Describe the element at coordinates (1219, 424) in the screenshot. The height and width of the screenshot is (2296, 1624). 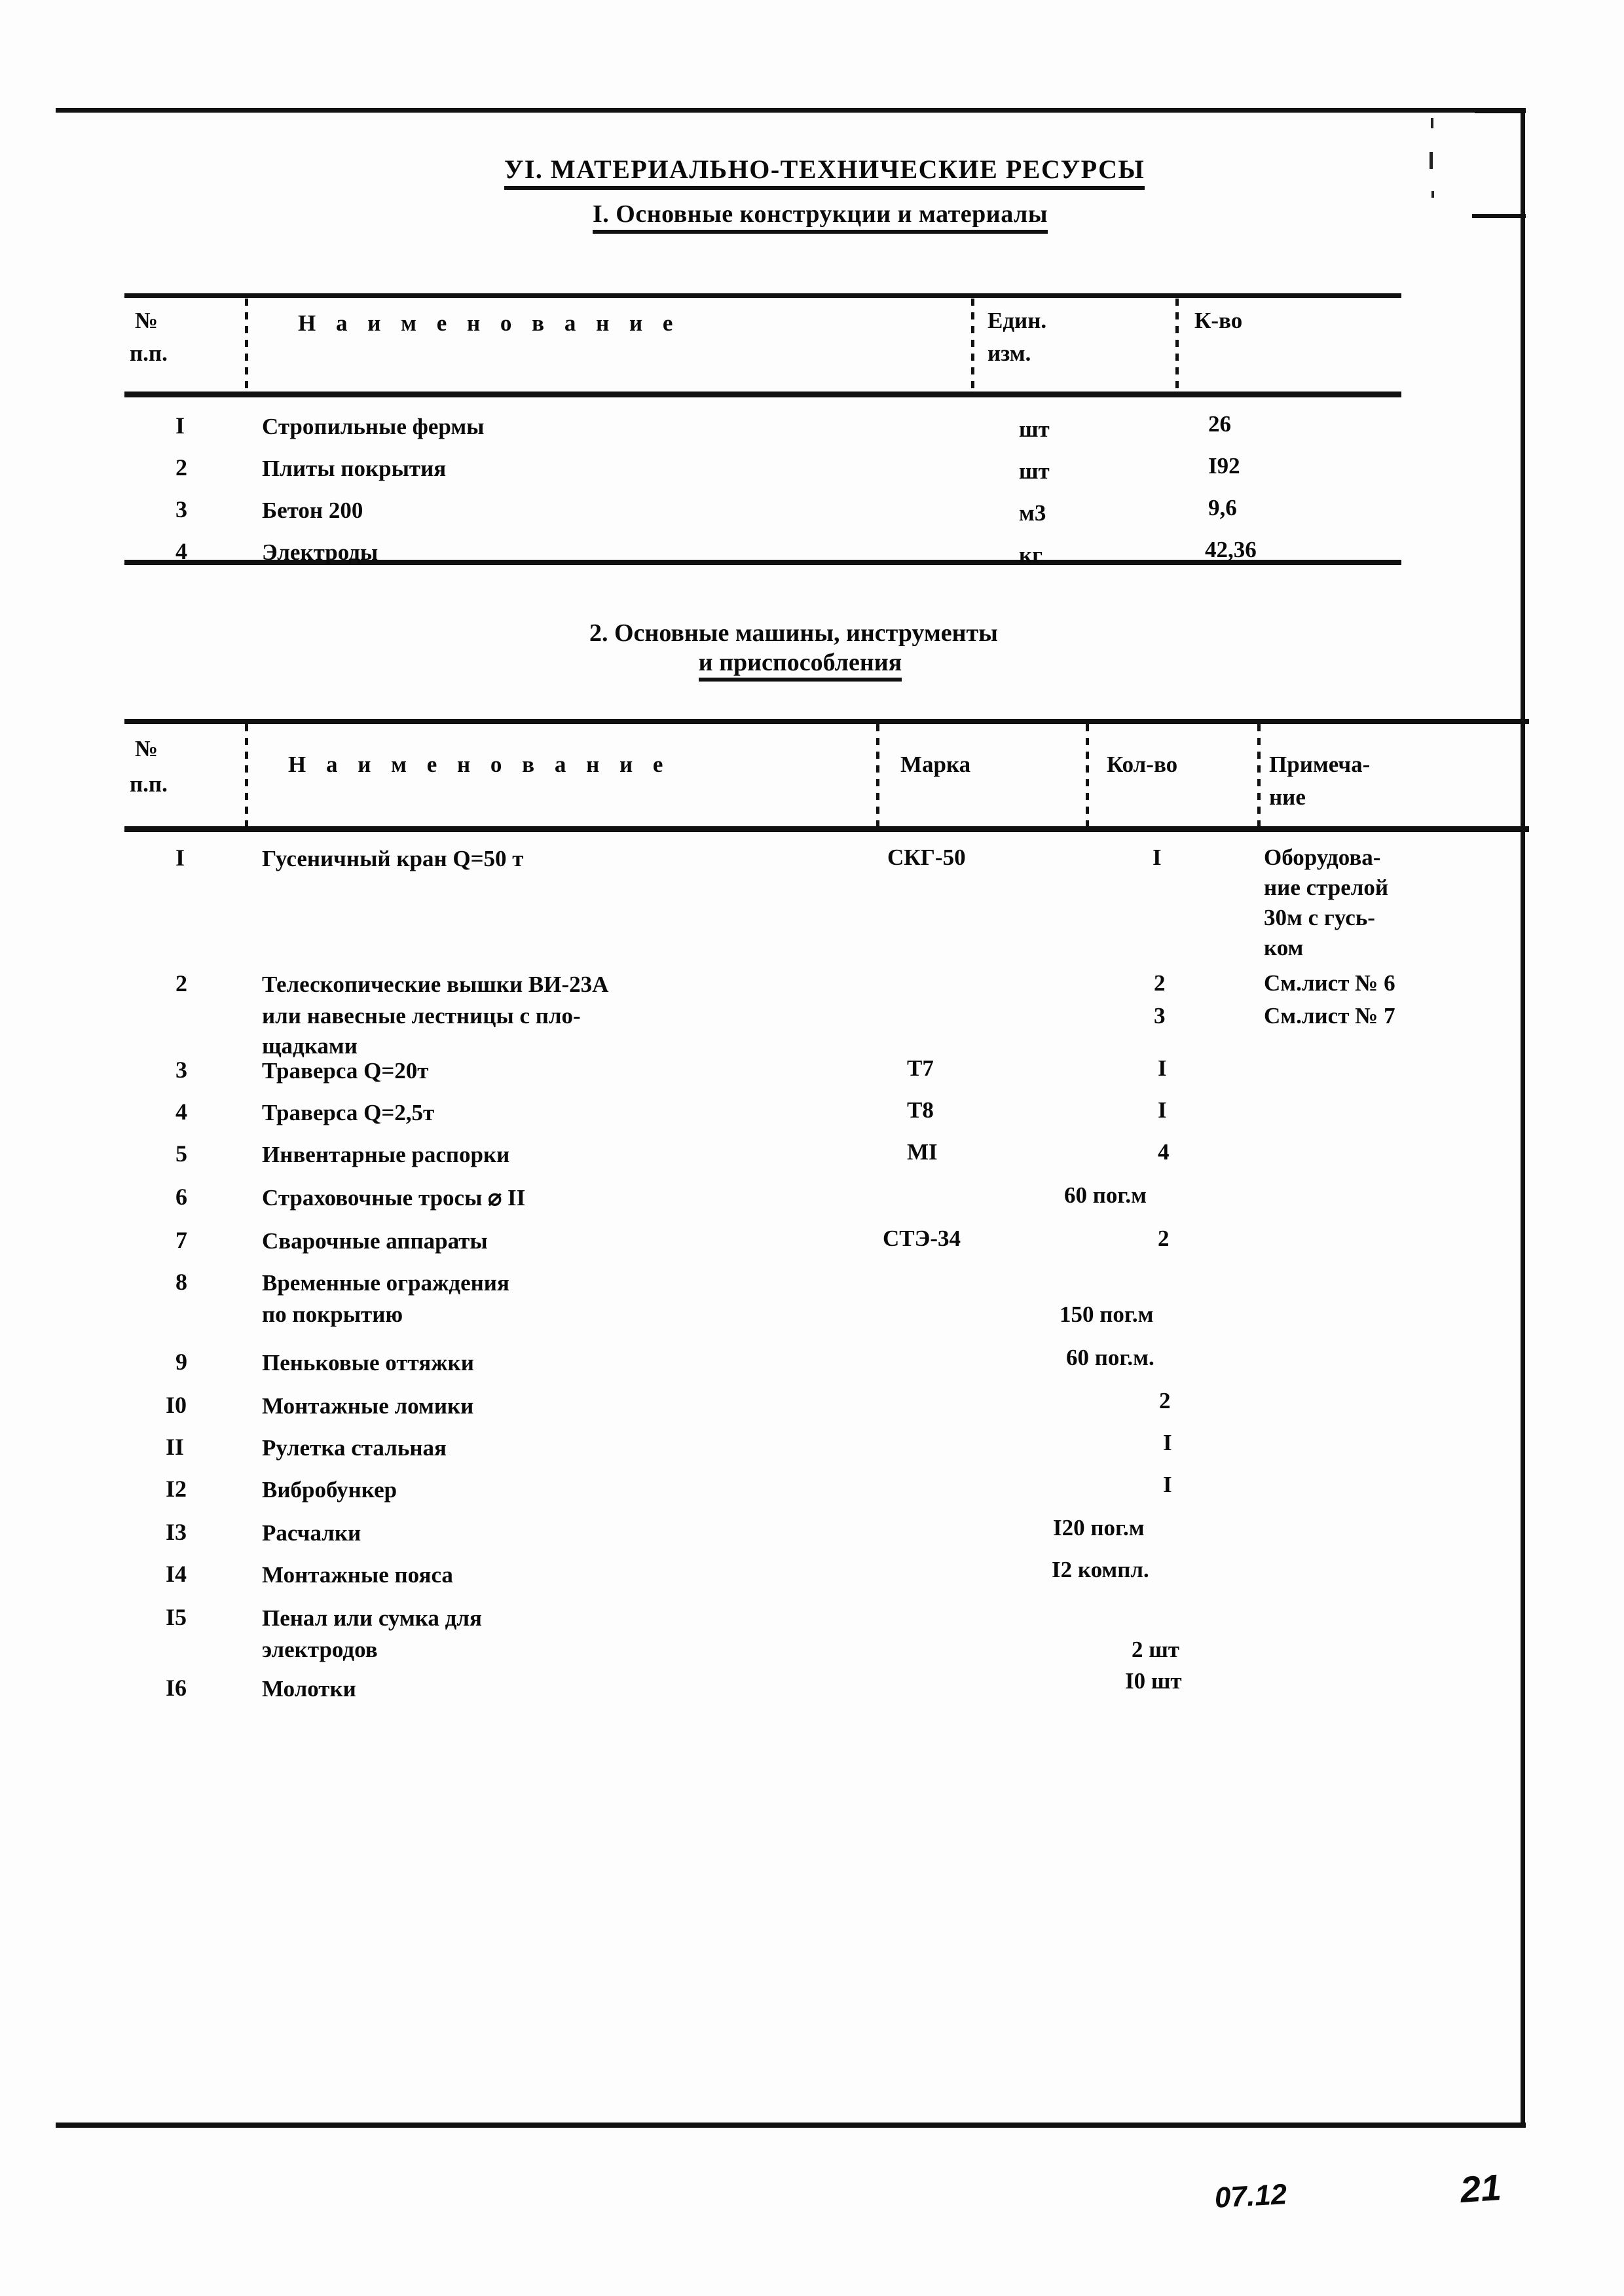
I see `materials-row-qty: 26` at that location.